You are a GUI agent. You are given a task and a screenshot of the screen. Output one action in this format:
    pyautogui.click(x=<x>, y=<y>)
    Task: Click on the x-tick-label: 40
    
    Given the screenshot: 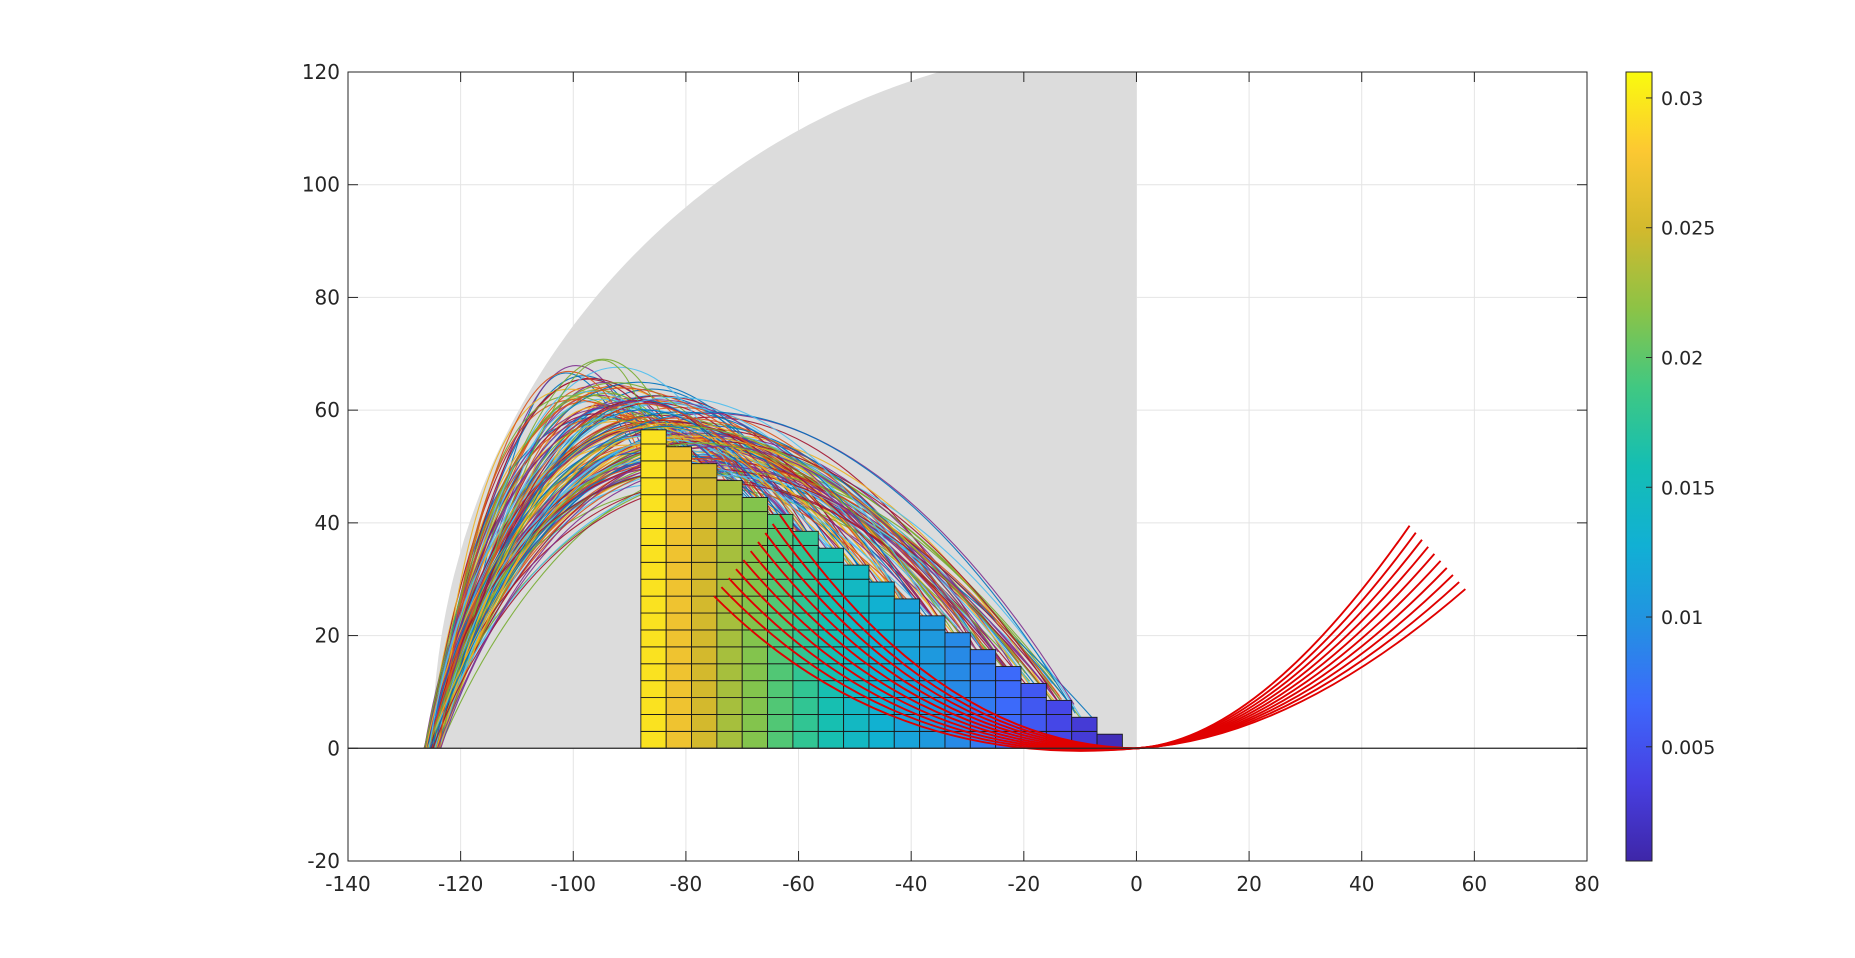 What is the action you would take?
    pyautogui.click(x=1361, y=884)
    